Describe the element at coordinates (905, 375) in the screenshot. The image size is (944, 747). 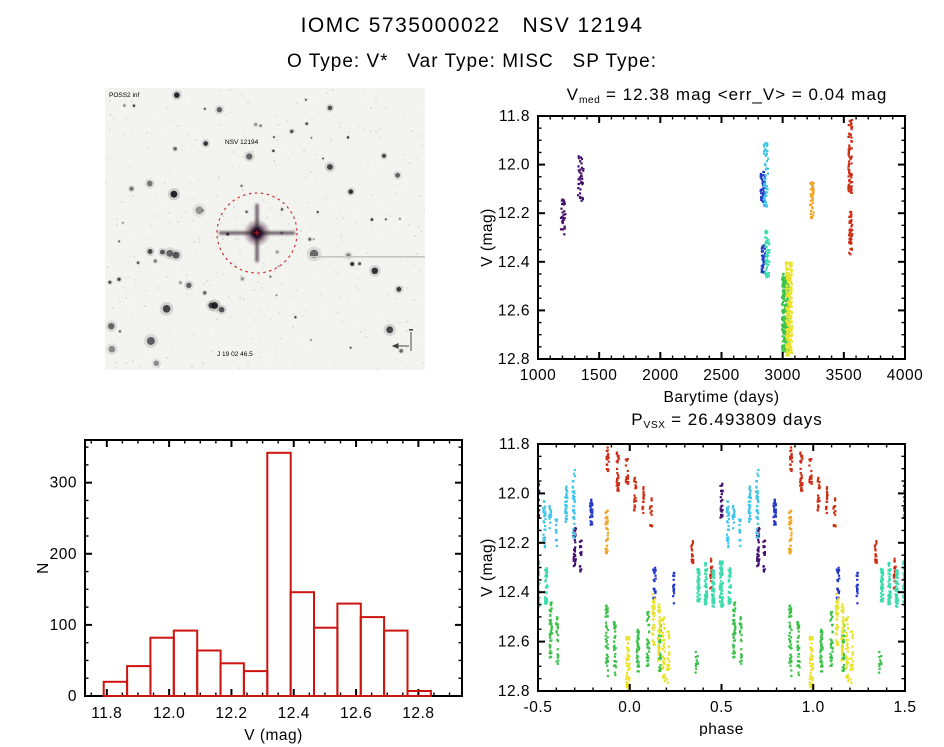
I see `x-tick-label: 4000` at that location.